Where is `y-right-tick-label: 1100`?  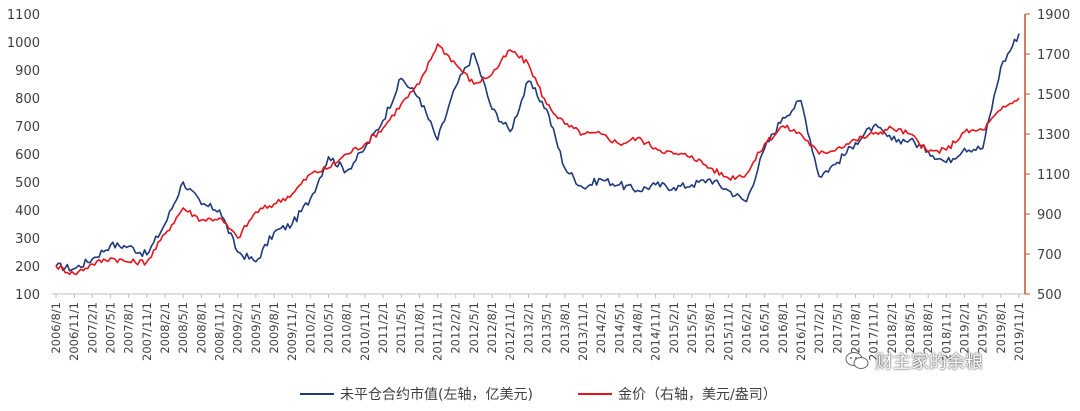 y-right-tick-label: 1100 is located at coordinates (1053, 175).